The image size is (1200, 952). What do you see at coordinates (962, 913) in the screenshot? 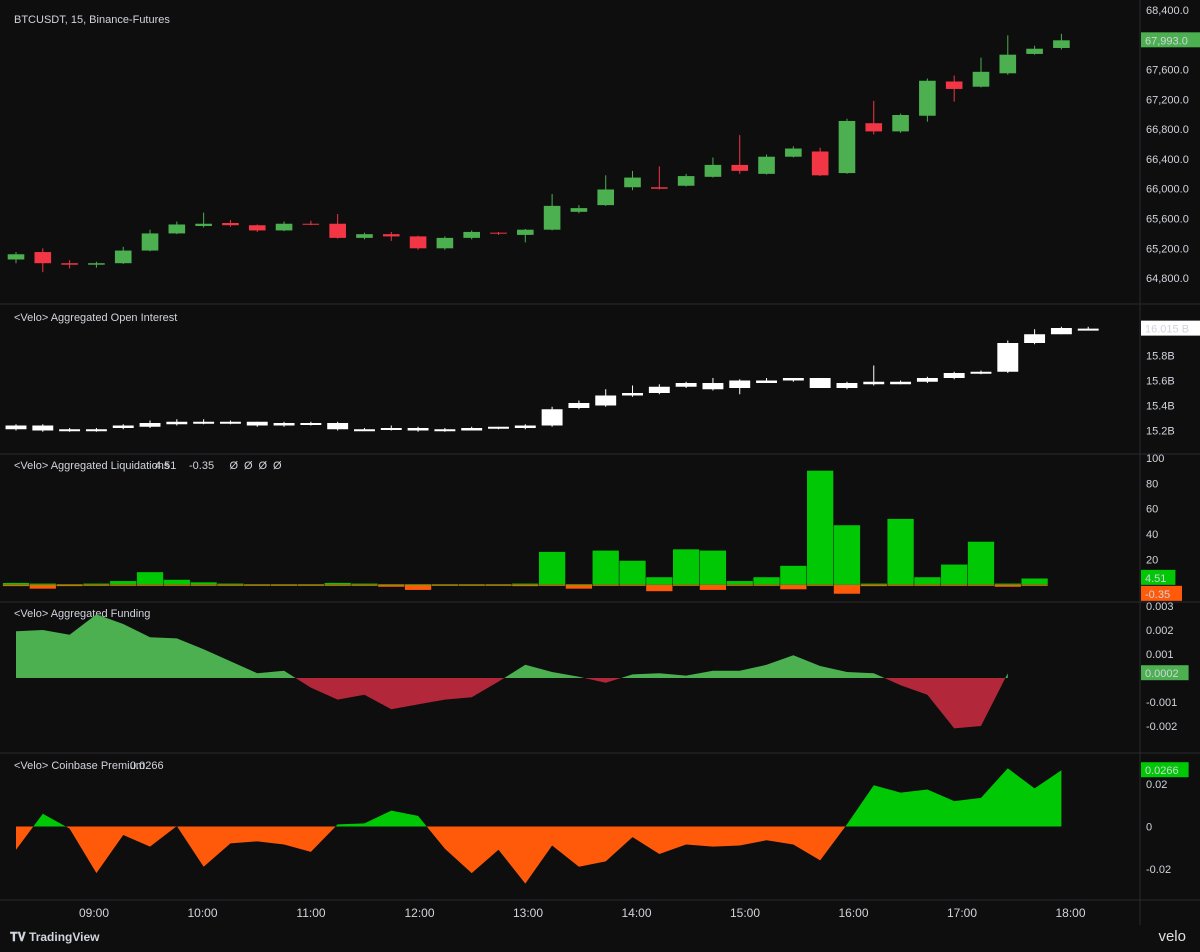
I see `time-axis-label: 17:00` at bounding box center [962, 913].